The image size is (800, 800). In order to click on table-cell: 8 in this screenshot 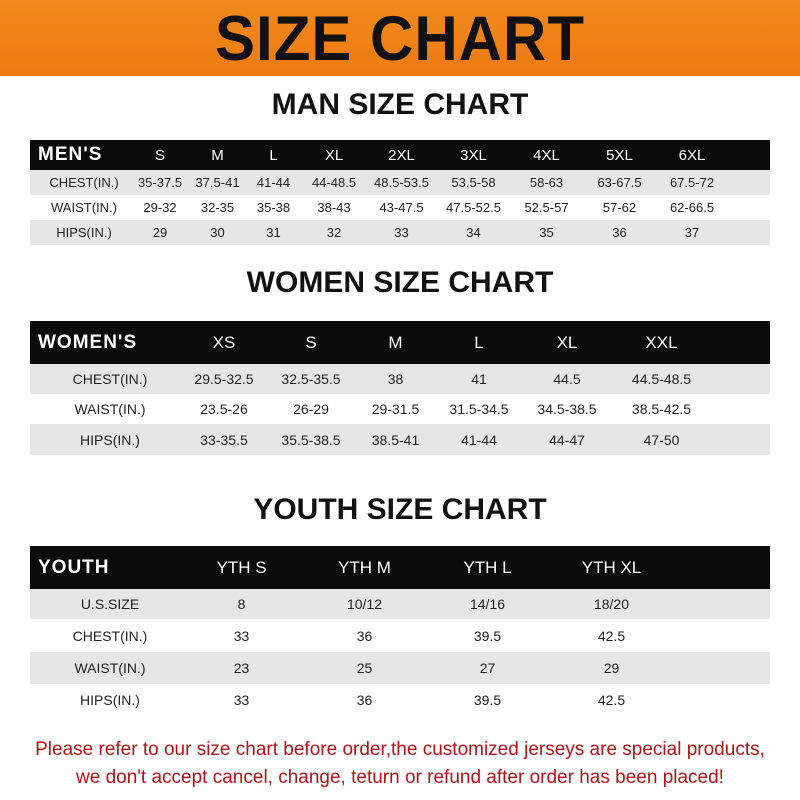, I will do `click(241, 604)`.